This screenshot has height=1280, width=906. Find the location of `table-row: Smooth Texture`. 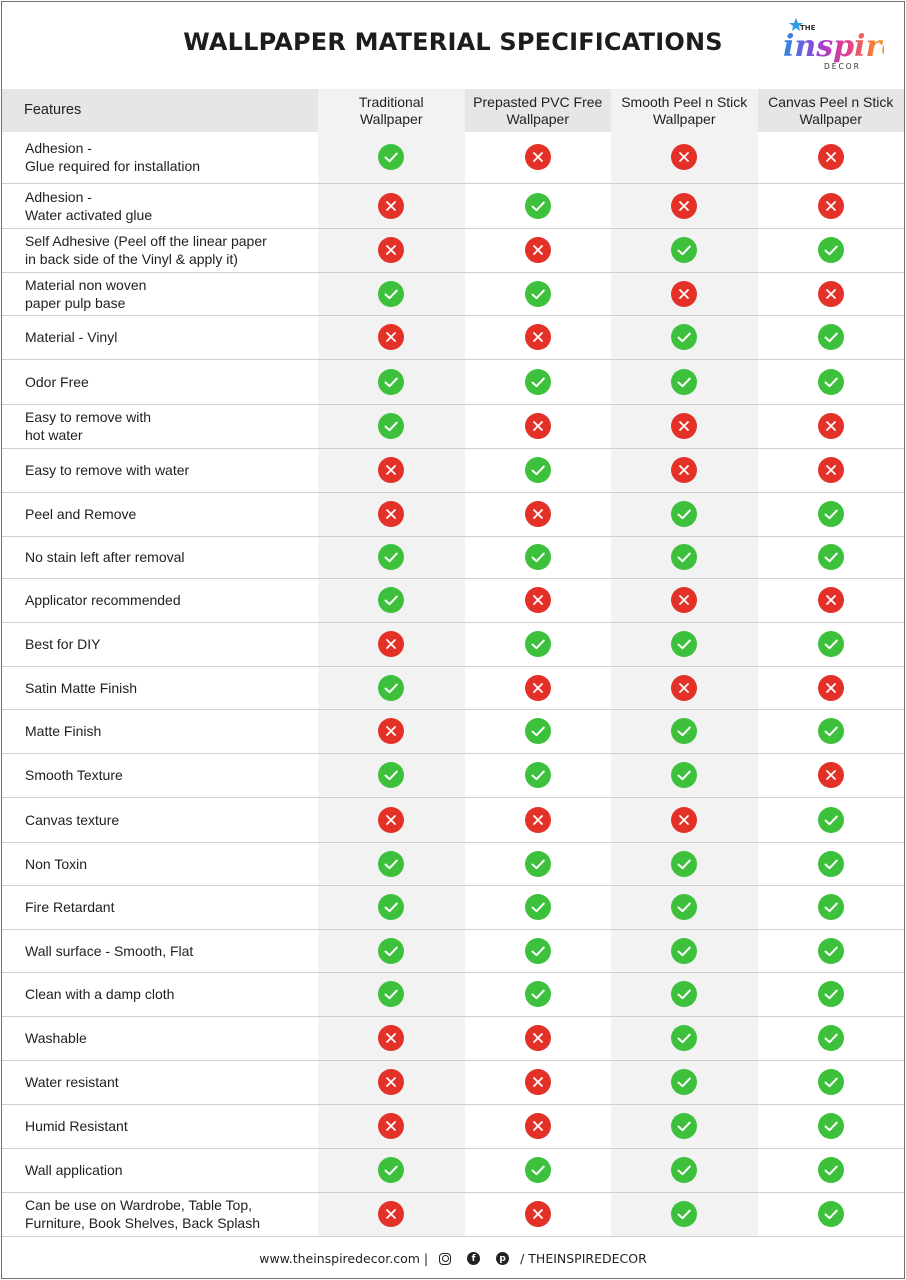

table-row: Smooth Texture is located at coordinates (453, 775).